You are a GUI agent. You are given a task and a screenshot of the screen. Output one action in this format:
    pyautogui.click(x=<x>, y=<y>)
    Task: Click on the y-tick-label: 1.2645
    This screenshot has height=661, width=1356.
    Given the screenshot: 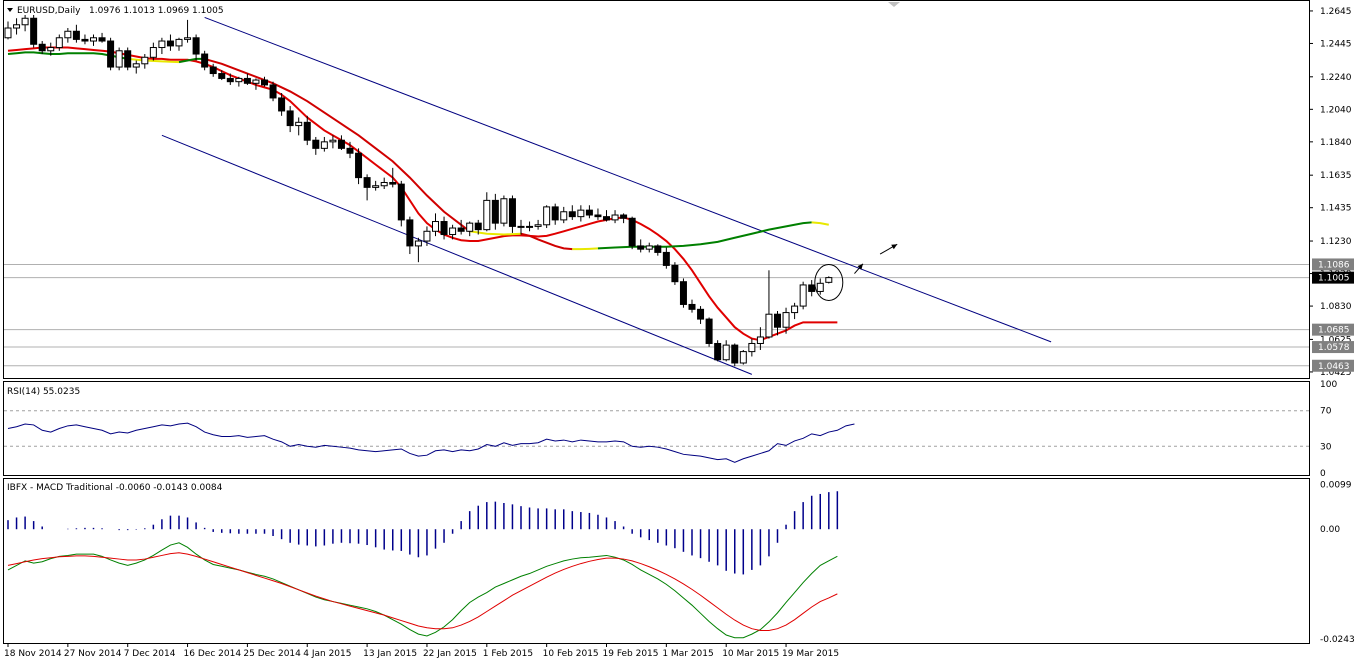 What is the action you would take?
    pyautogui.click(x=1336, y=12)
    